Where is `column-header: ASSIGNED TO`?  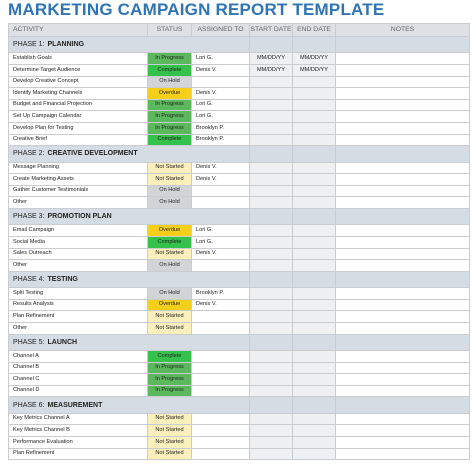 column-header: ASSIGNED TO is located at coordinates (221, 30).